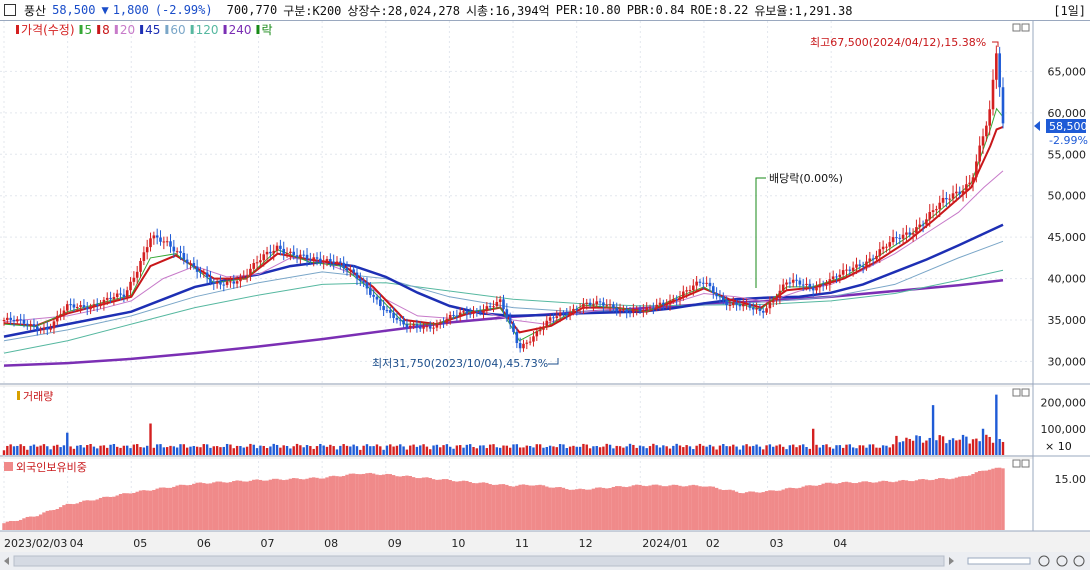 The width and height of the screenshot is (1090, 570). I want to click on watchlist-checkbox, so click(10, 10).